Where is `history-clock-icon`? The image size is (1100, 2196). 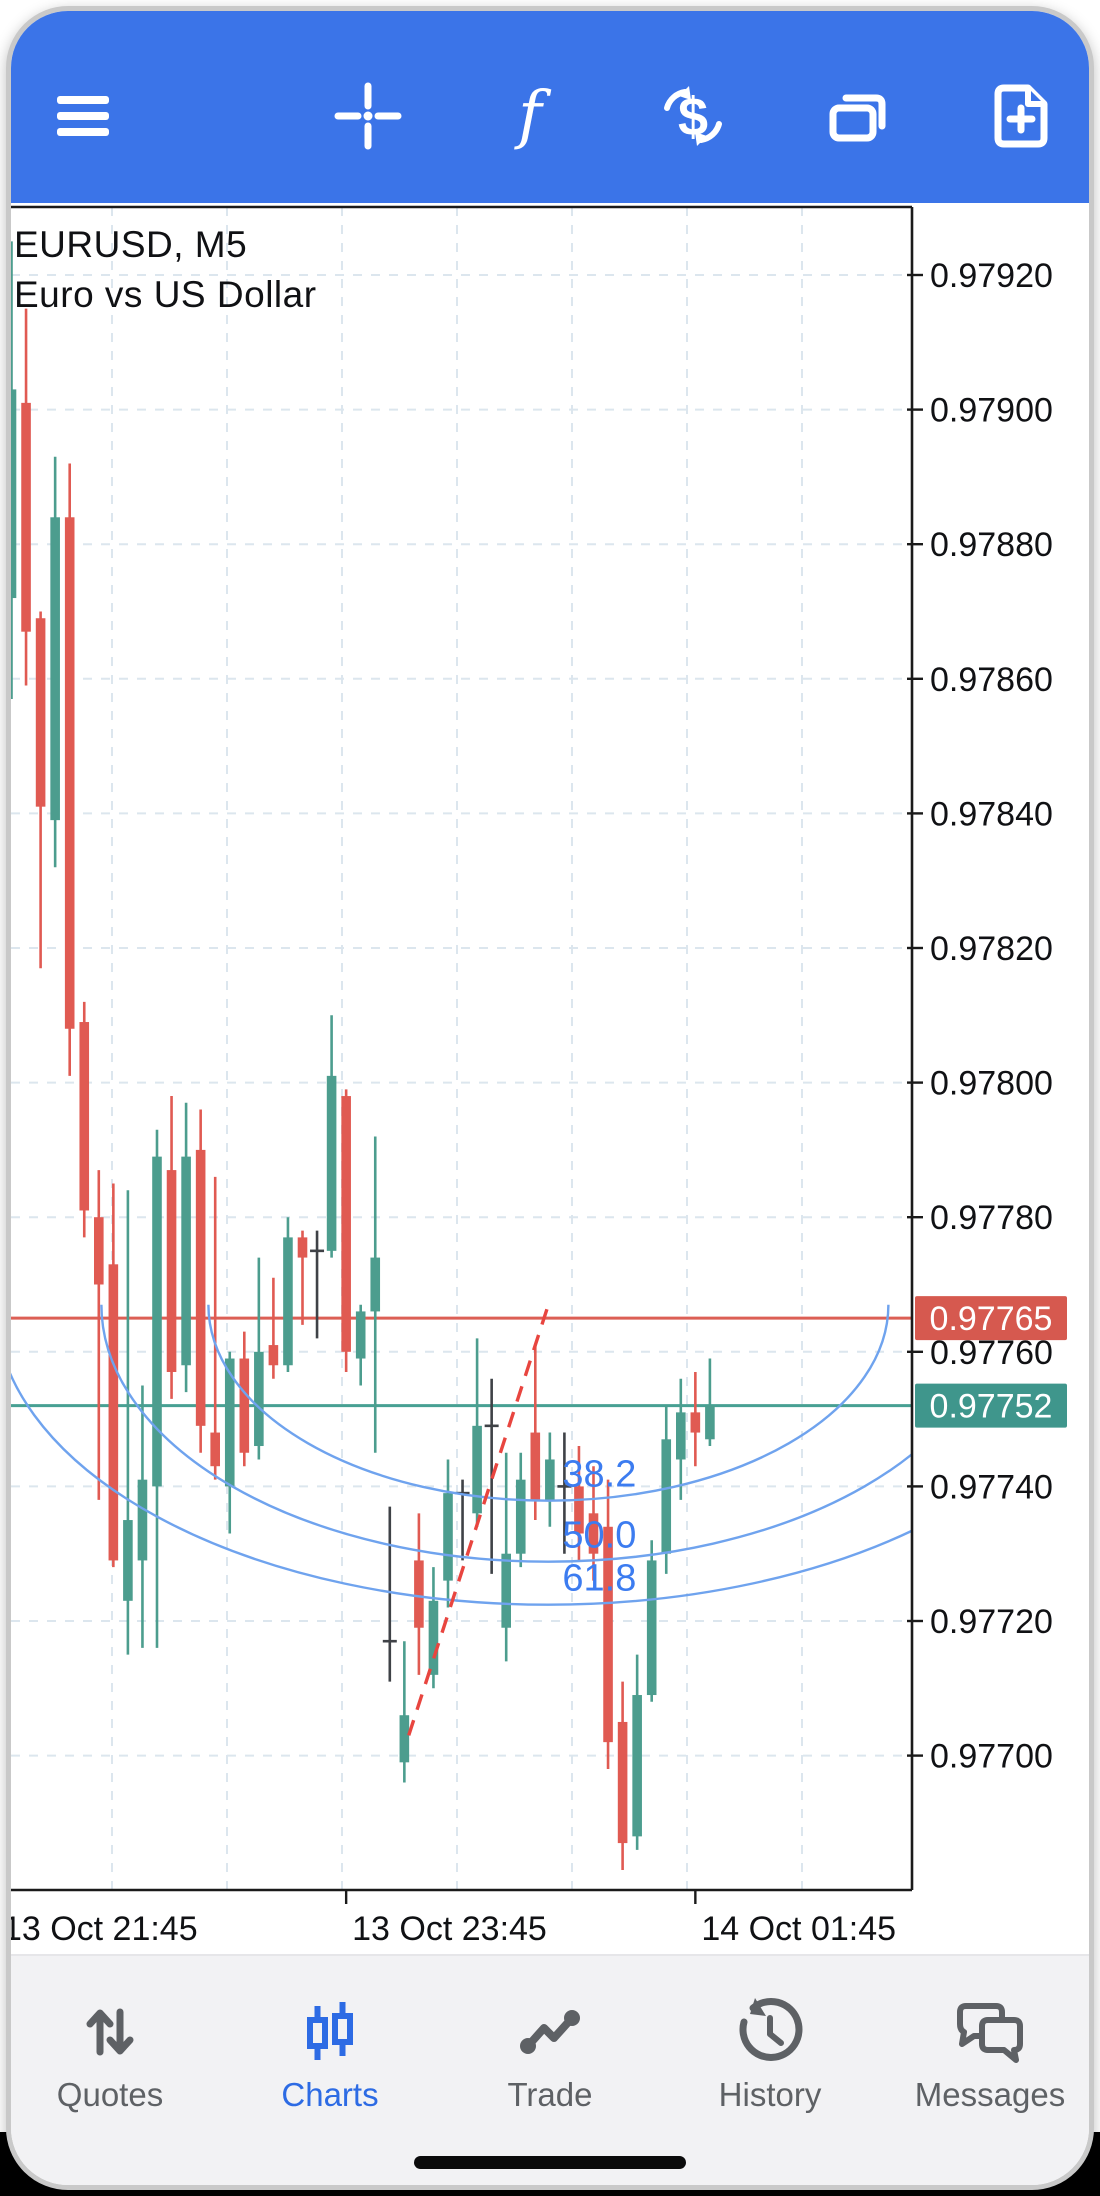 history-clock-icon is located at coordinates (770, 2032).